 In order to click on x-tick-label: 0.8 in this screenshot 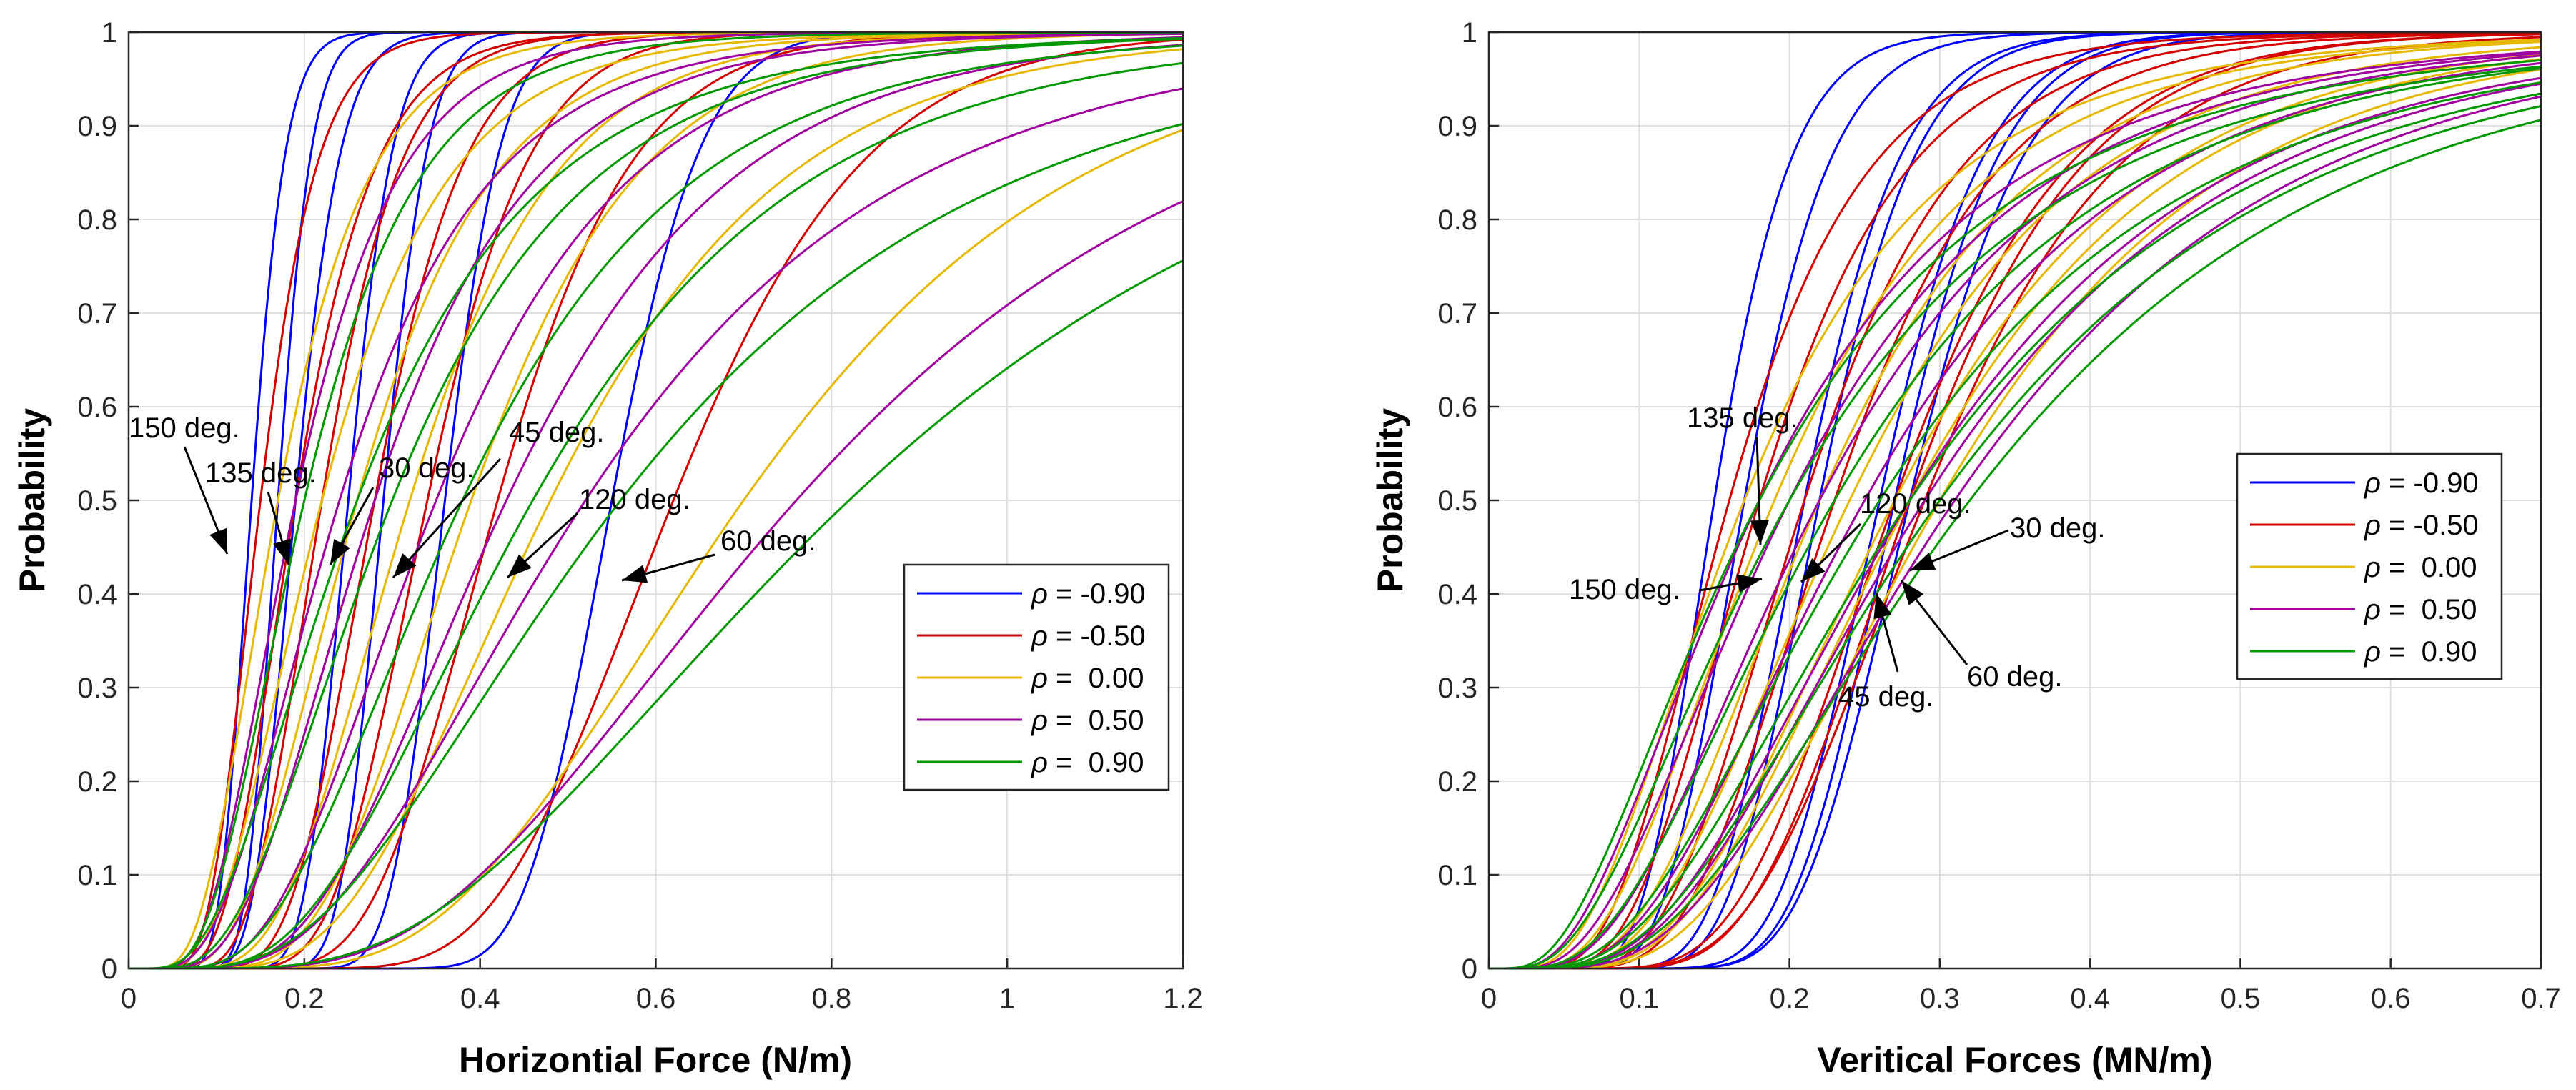, I will do `click(832, 998)`.